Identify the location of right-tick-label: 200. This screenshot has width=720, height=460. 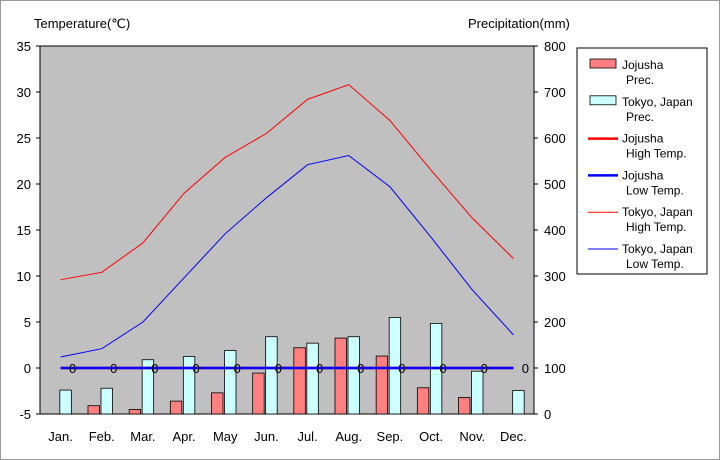
(555, 322).